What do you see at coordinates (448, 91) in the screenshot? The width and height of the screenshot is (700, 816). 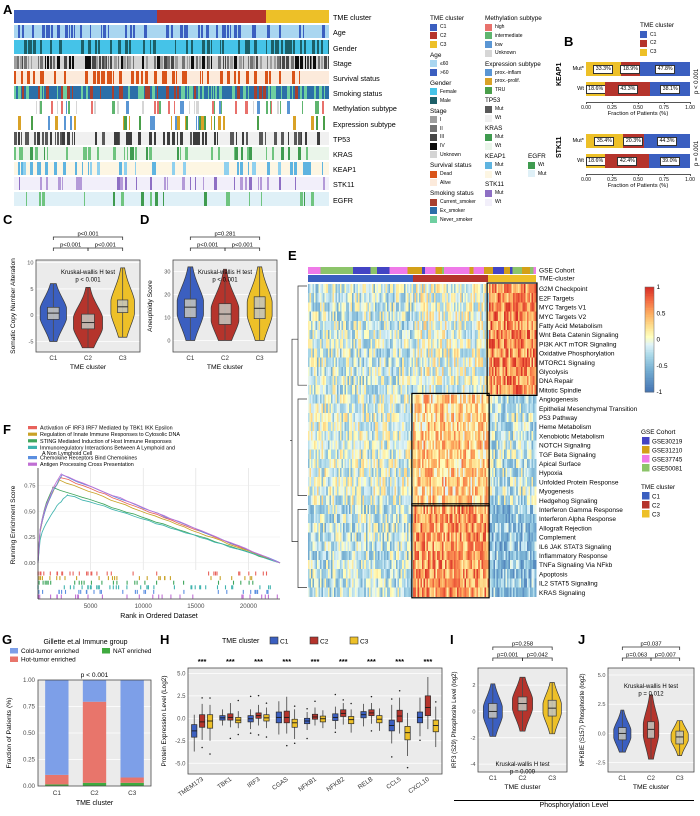 I see `legend-label: Female` at bounding box center [448, 91].